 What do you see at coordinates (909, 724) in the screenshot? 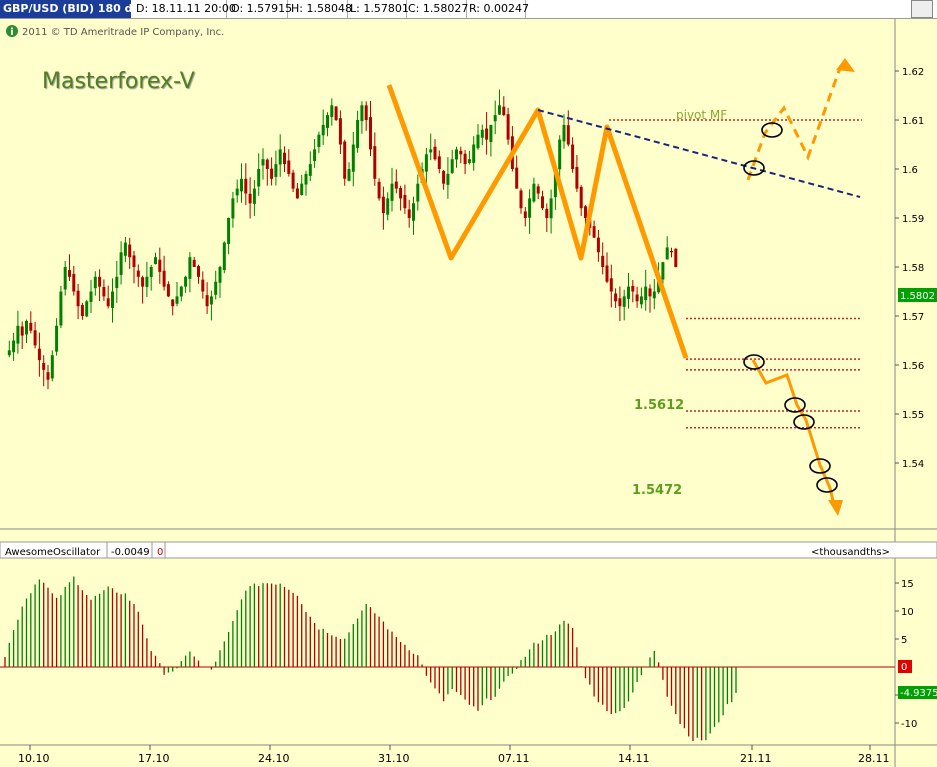
I see `osc-axis-tick: -10` at bounding box center [909, 724].